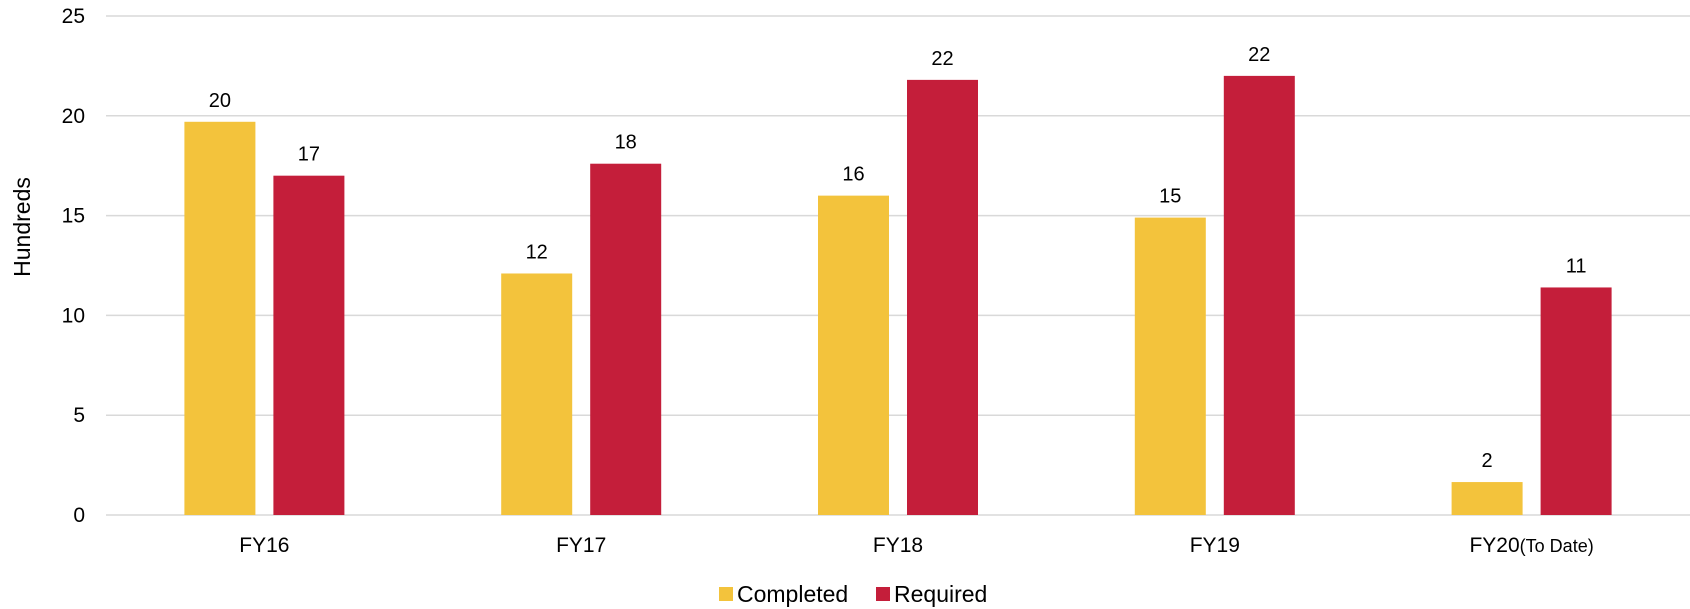 The height and width of the screenshot is (609, 1690). I want to click on y-axis-label: Hundreds, so click(22, 227).